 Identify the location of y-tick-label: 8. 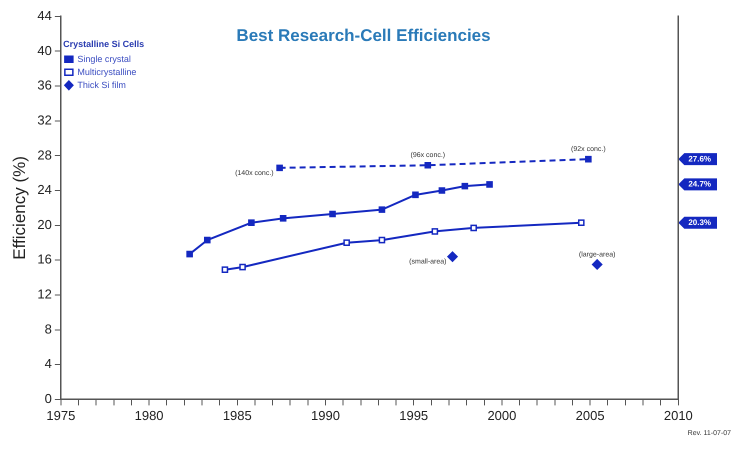
(48, 328).